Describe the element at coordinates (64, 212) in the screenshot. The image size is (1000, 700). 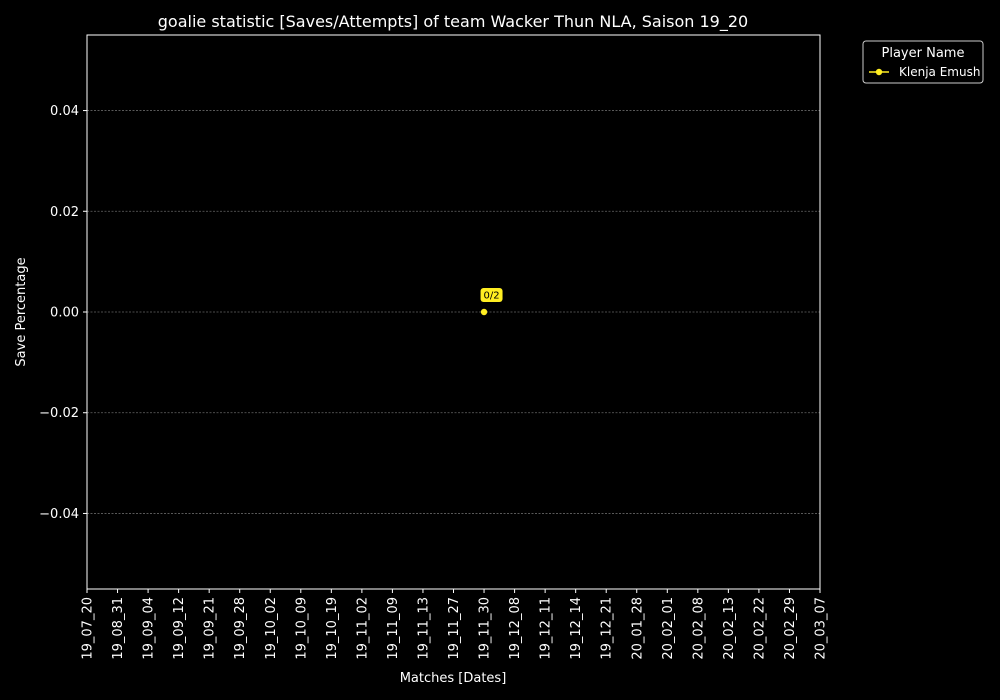
I see `y-tick-label: 0.02` at that location.